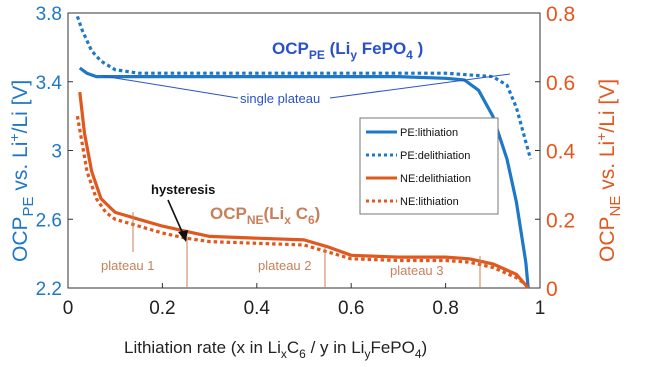 This screenshot has width=662, height=367. I want to click on x-tick-label: 0.6, so click(351, 308).